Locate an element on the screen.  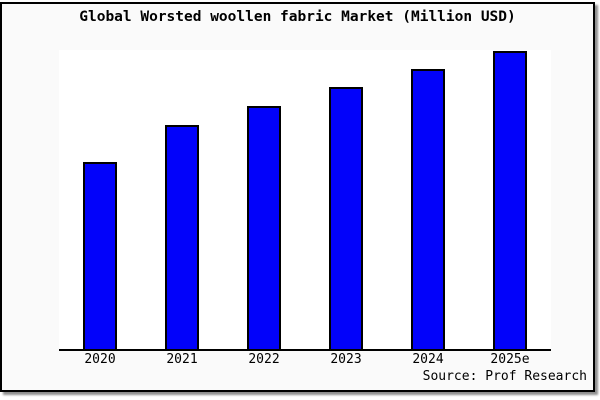
x-tick-label-2024: 2024 is located at coordinates (428, 359).